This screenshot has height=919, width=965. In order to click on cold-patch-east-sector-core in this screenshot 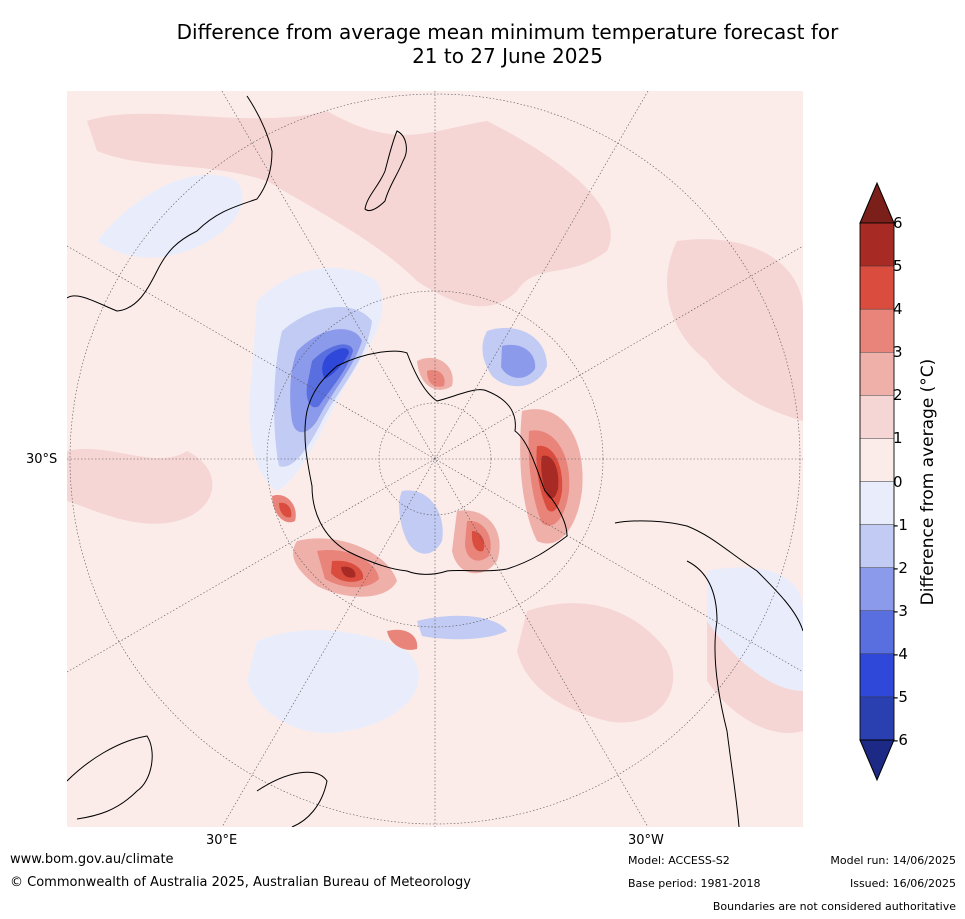, I will do `click(518, 361)`.